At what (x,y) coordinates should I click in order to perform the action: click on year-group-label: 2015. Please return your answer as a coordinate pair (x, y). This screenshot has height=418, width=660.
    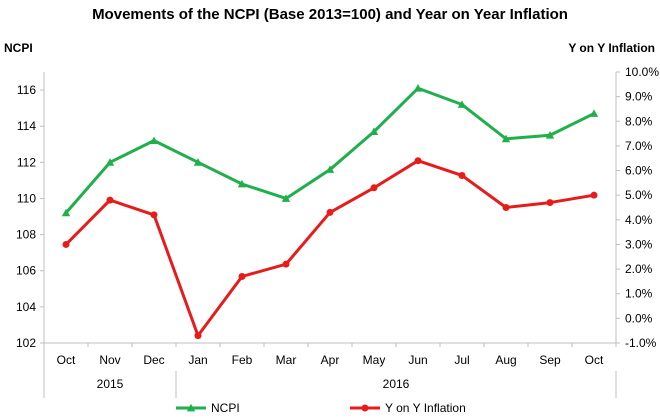
    Looking at the image, I should click on (110, 384).